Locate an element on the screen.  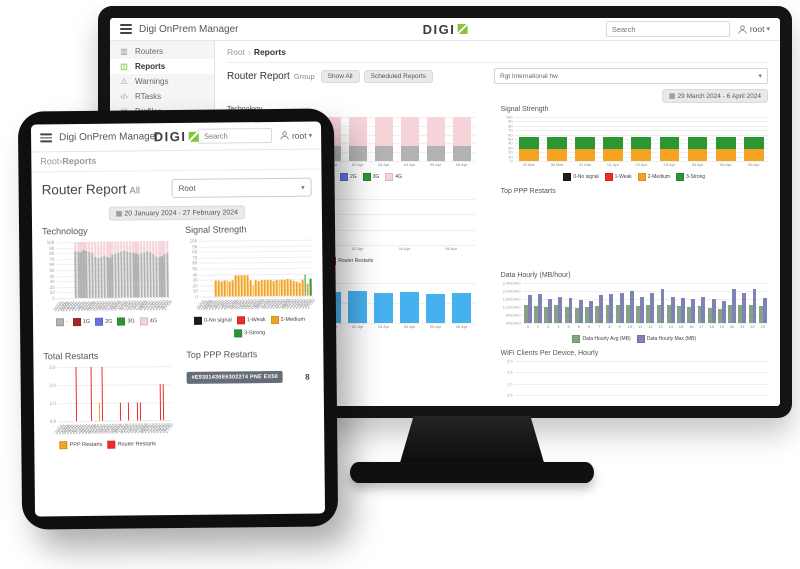
legend-item: PPP Restarts is located at coordinates (81, 445).